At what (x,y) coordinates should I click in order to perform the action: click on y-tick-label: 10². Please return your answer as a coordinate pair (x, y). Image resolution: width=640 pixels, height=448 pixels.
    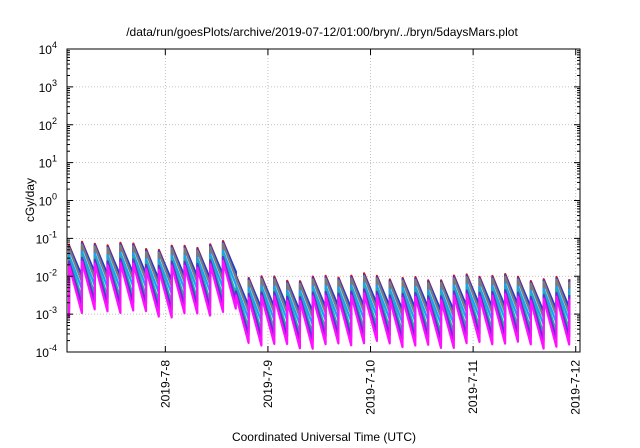
    Looking at the image, I should click on (48, 124).